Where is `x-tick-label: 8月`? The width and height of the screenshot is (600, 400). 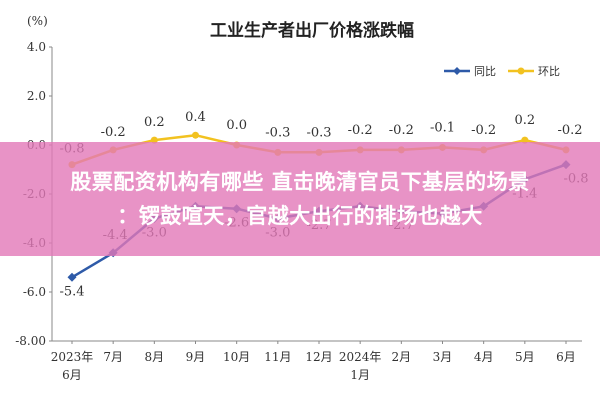 x-tick-label: 8月 is located at coordinates (155, 357).